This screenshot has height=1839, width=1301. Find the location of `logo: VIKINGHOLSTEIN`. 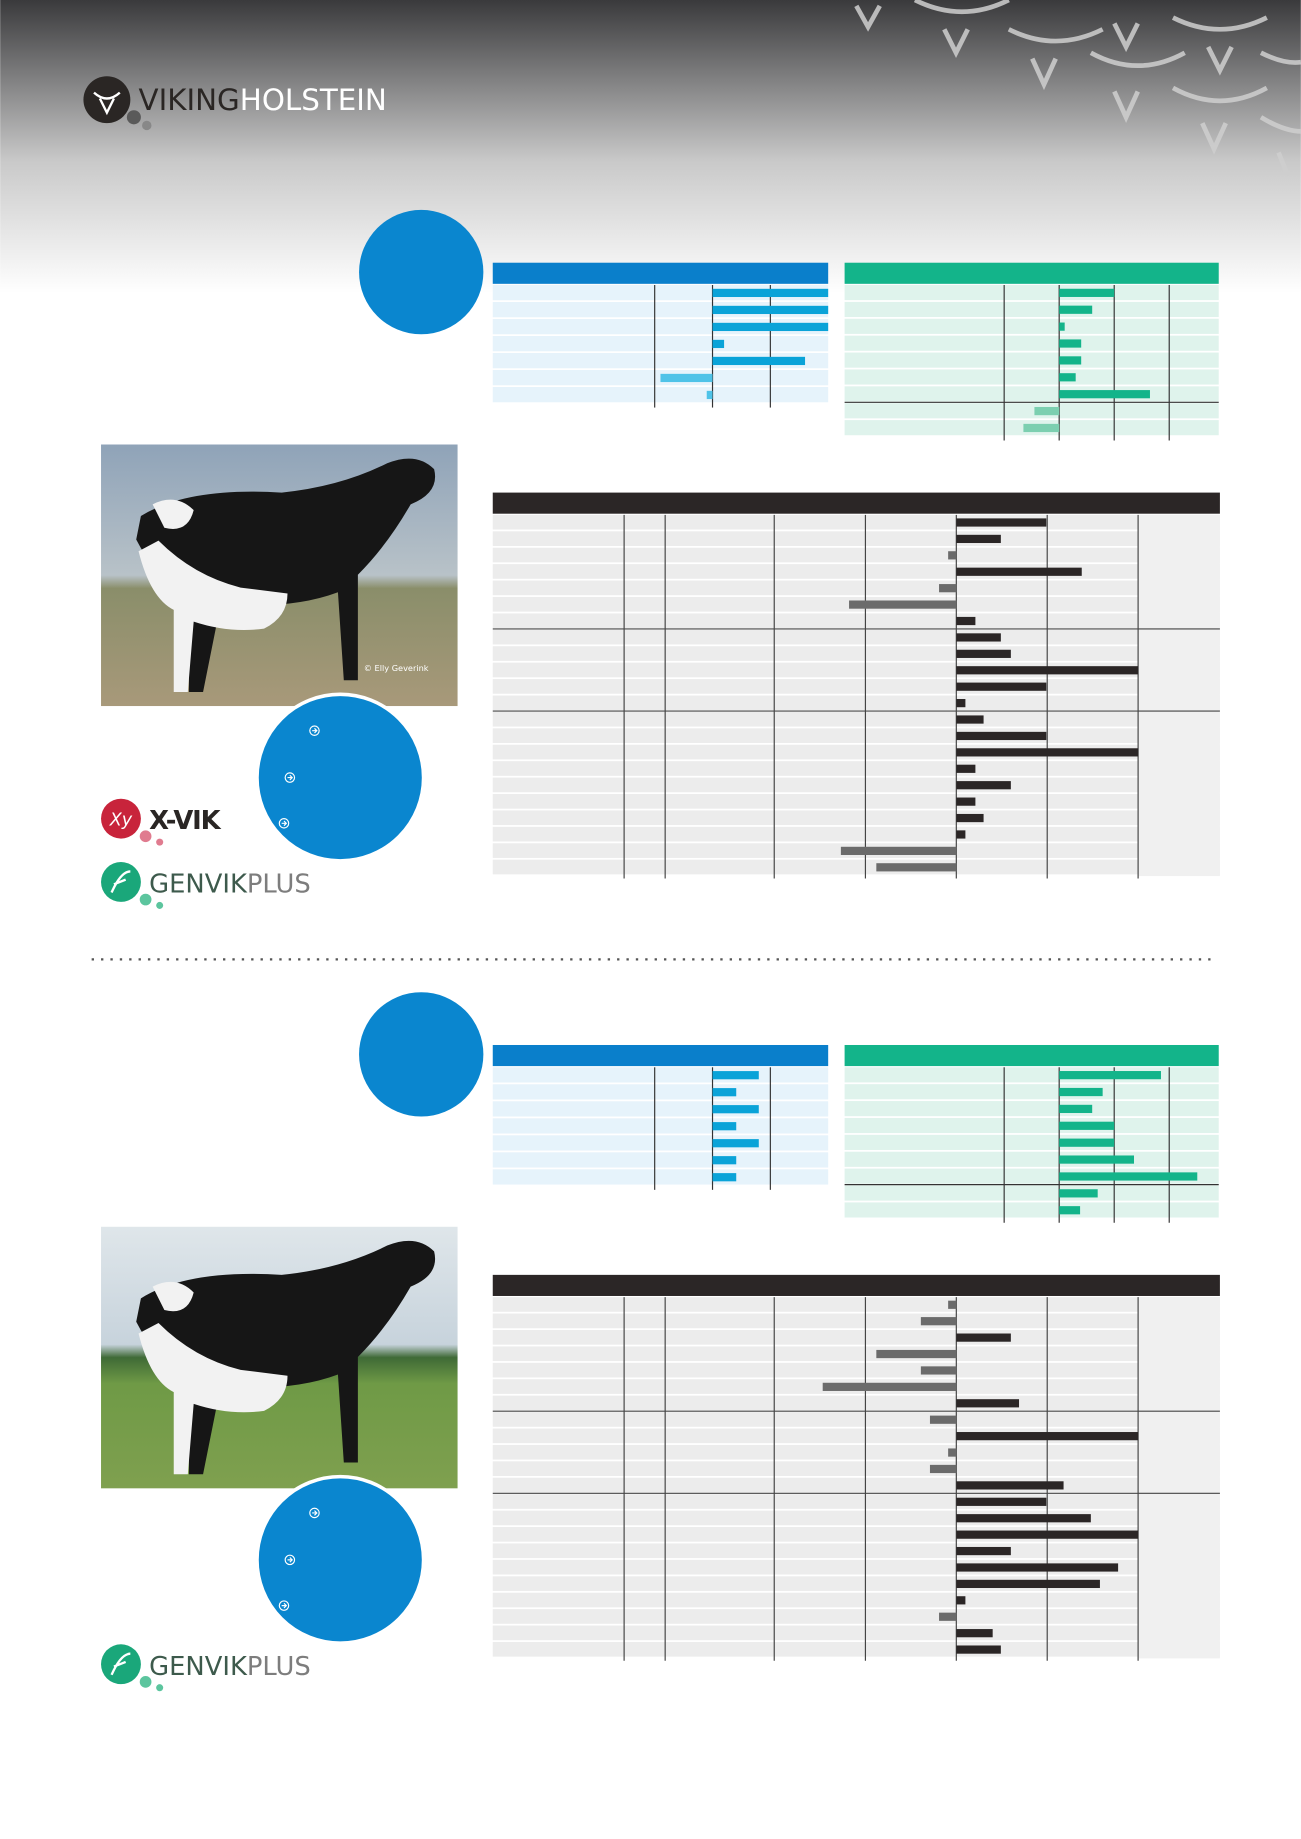

logo: VIKINGHOLSTEIN is located at coordinates (235, 103).